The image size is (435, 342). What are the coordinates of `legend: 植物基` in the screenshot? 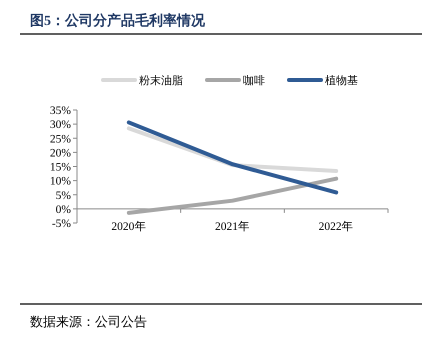 It's located at (341, 81).